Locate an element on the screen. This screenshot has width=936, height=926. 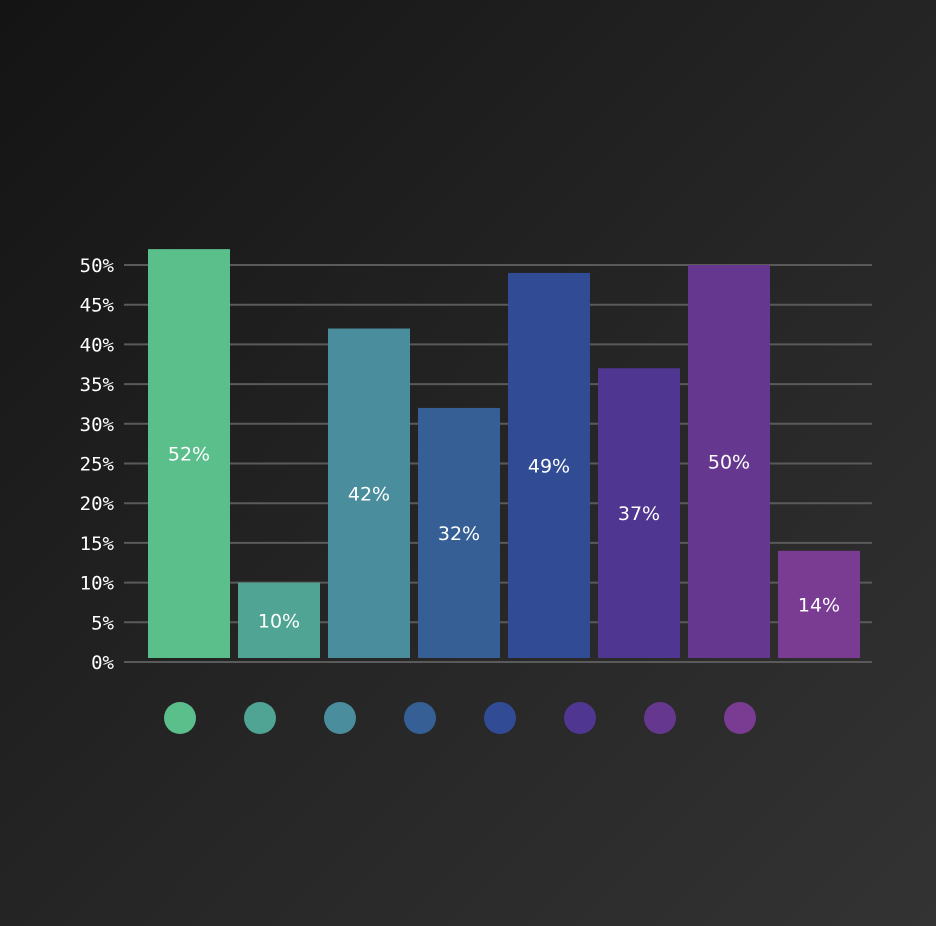
bar-value-label: 32% is located at coordinates (459, 534).